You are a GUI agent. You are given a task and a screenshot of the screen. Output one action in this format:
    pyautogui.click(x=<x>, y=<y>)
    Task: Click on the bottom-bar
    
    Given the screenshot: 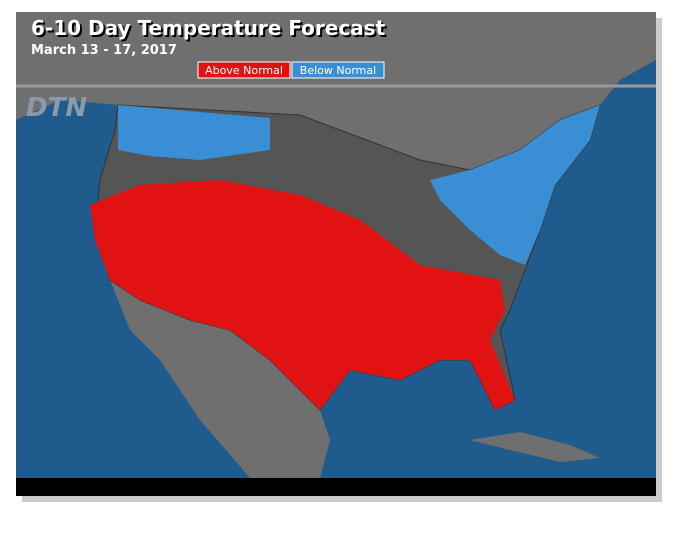 What is the action you would take?
    pyautogui.click(x=336, y=487)
    